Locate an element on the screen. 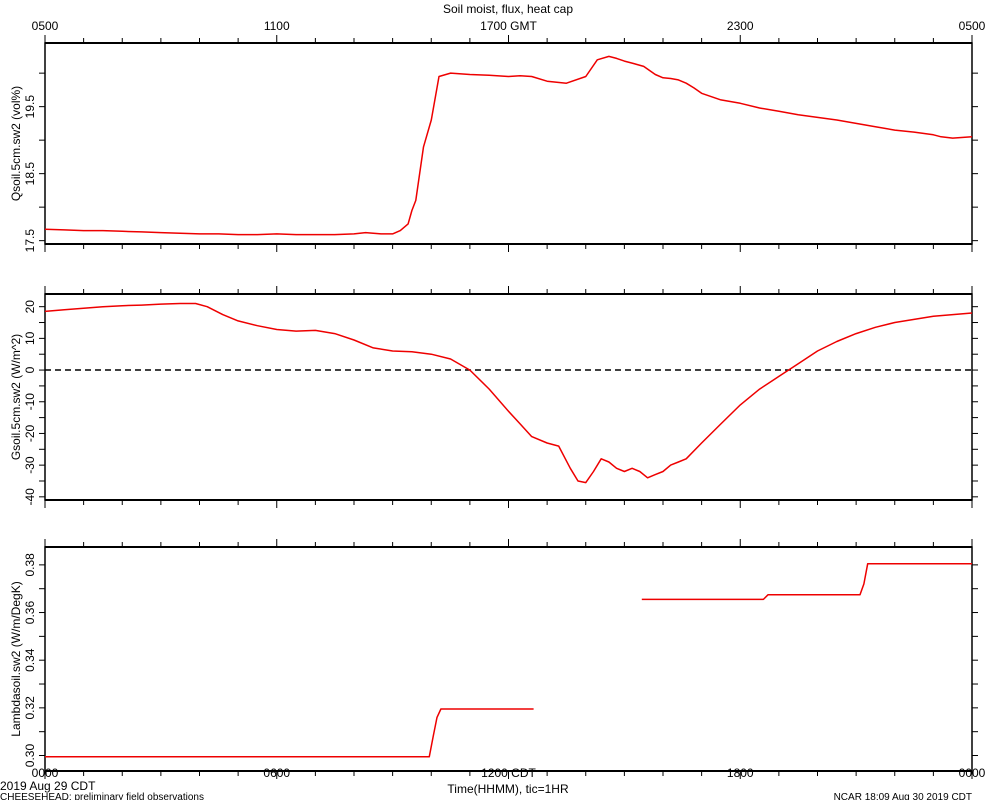 The width and height of the screenshot is (1000, 800). bottom-axis-tick-labels: 0000 0600 1200 CDT 1800 0000 is located at coordinates (509, 773).